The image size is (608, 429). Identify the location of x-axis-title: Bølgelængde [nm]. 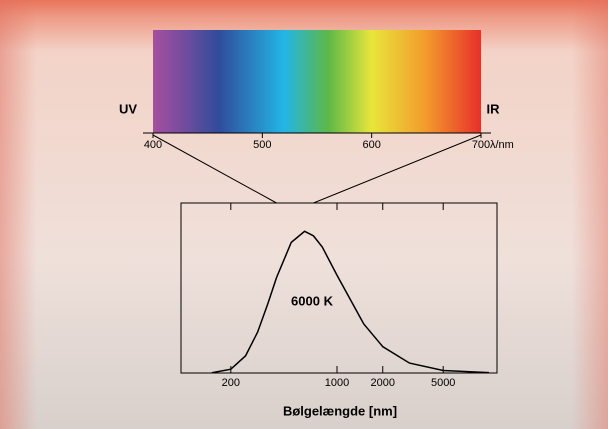
(340, 410).